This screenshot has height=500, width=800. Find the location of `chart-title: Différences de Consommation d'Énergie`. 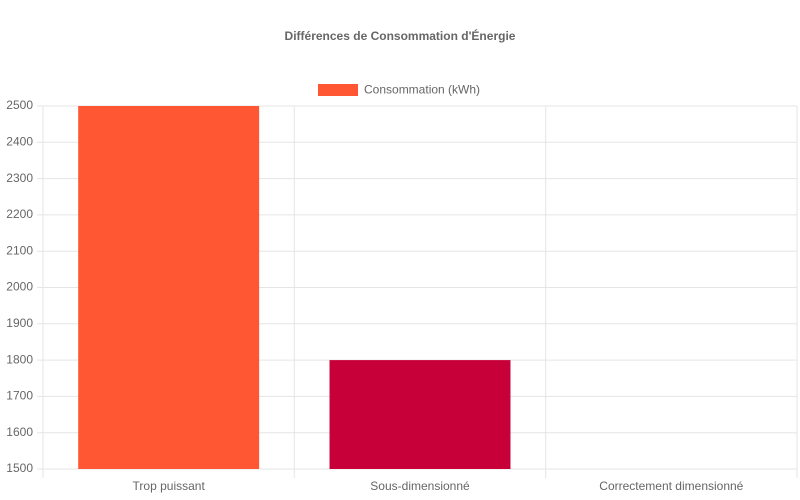

chart-title: Différences de Consommation d'Énergie is located at coordinates (400, 35).